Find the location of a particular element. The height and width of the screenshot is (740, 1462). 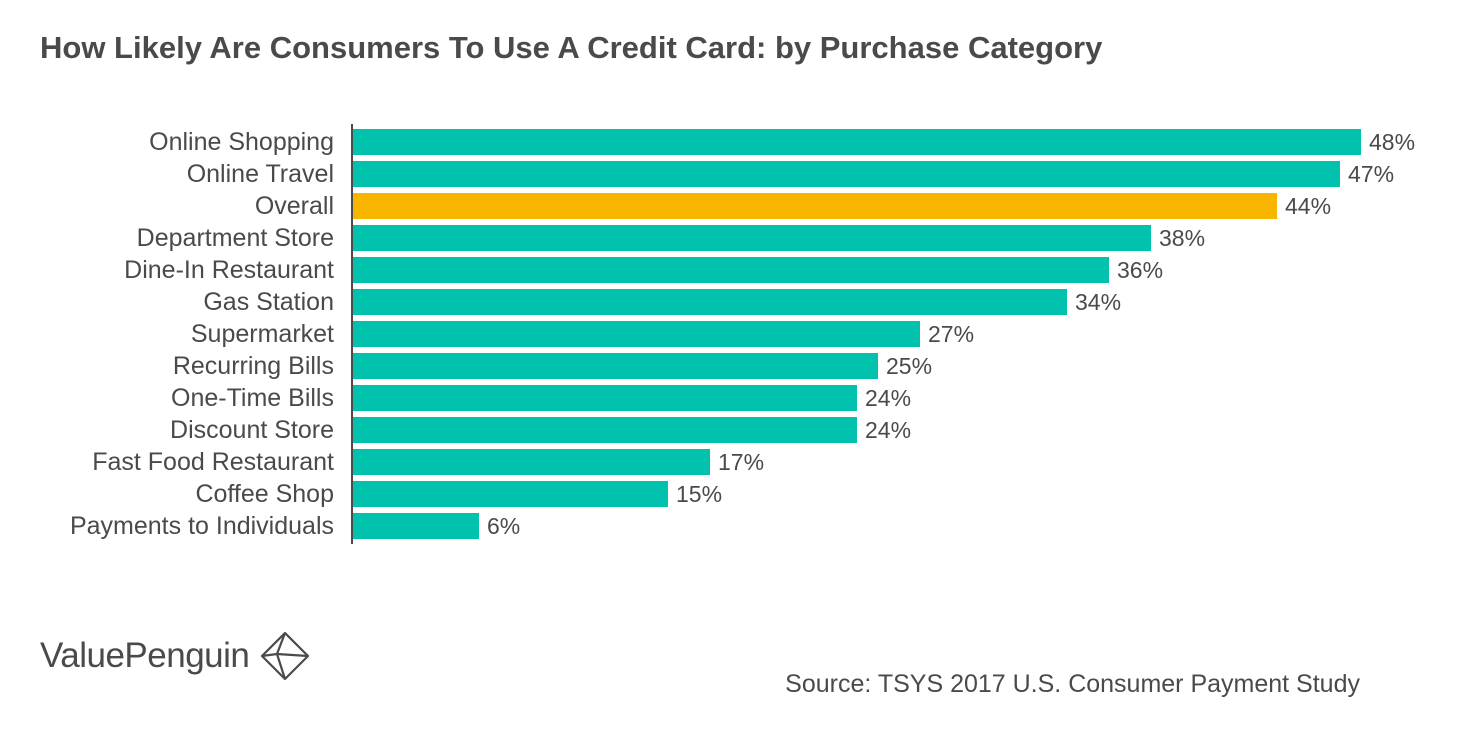

category-label: Discount Store is located at coordinates (252, 430).